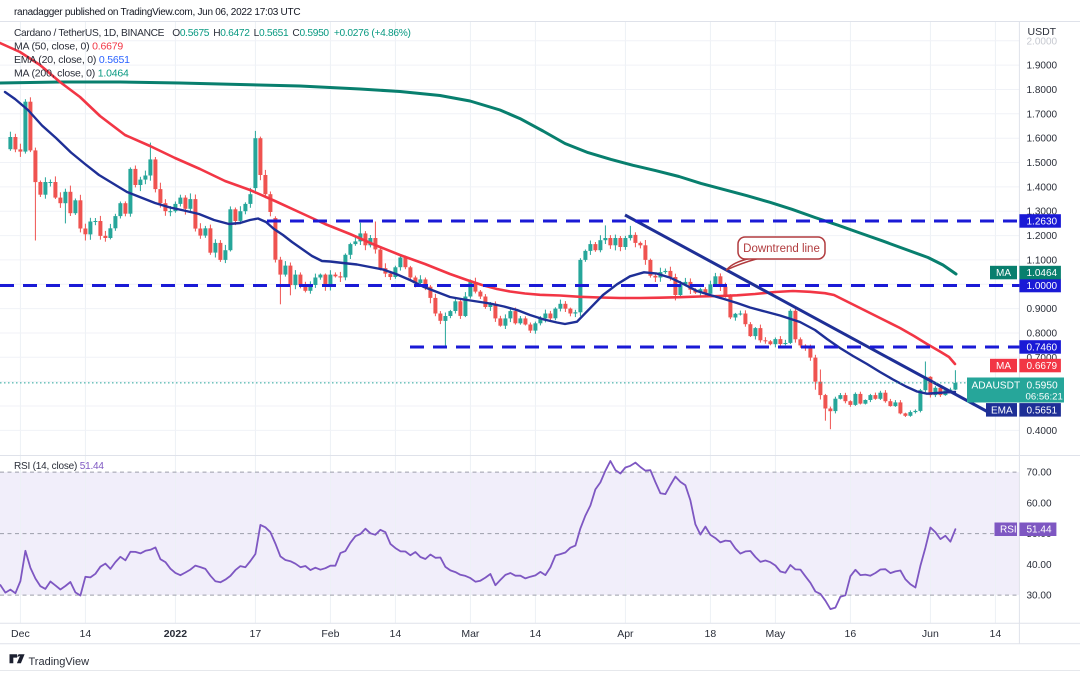 Image resolution: width=1080 pixels, height=673 pixels. I want to click on svg-text: Feb, so click(330, 634).